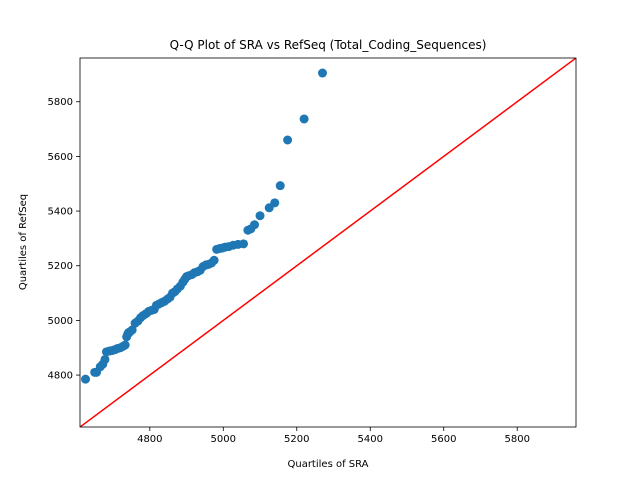 This screenshot has height=480, width=640. I want to click on x-tick-label: 5200, so click(296, 439).